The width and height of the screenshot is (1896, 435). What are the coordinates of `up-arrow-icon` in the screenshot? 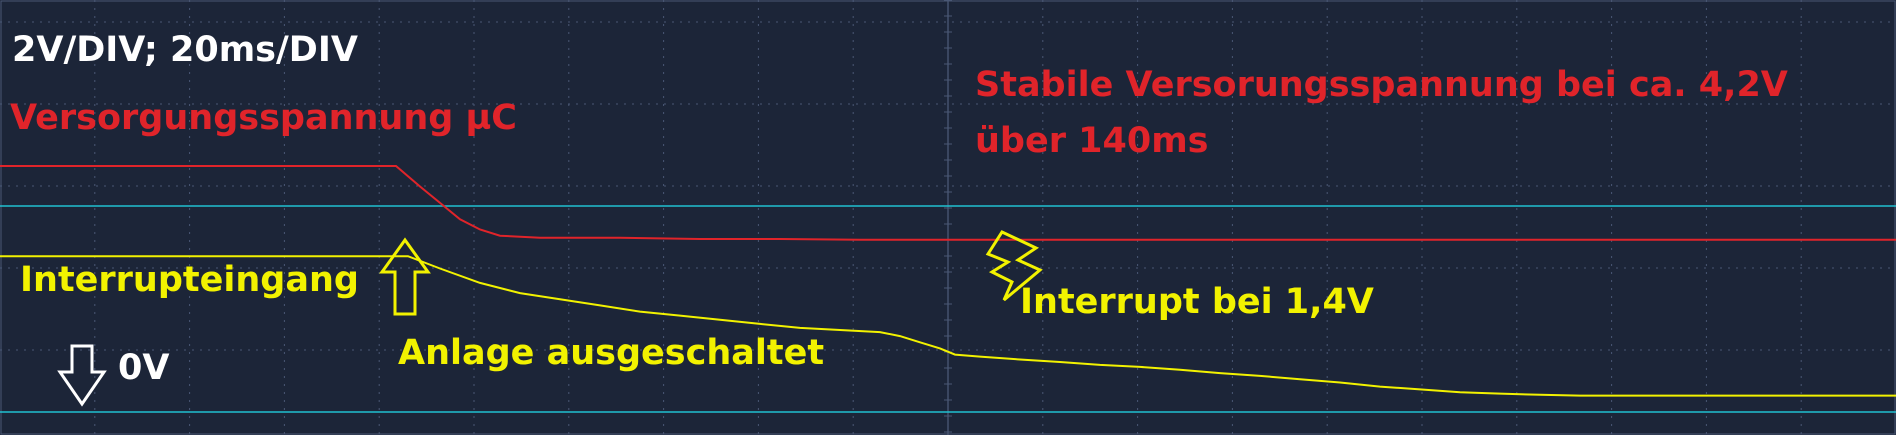 It's located at (405, 276).